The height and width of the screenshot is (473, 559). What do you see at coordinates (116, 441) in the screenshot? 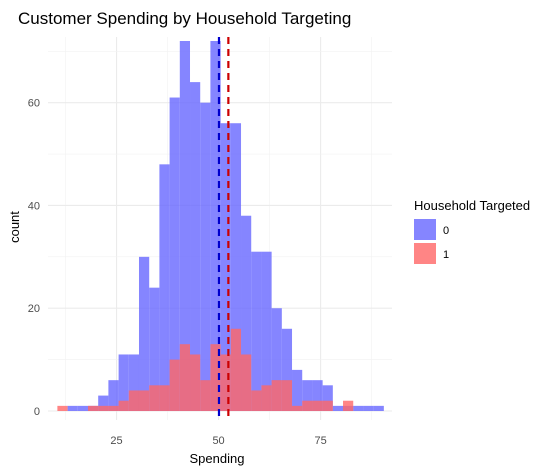
I see `x-tick-label: 25` at bounding box center [116, 441].